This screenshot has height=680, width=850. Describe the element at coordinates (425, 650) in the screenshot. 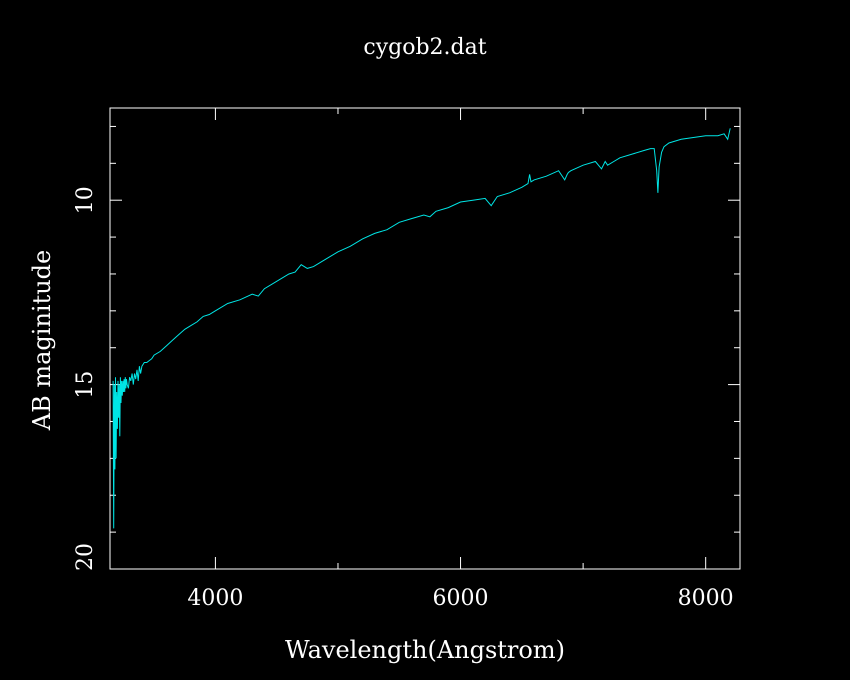

I see `x-axis-label: Wavelength(Angstrom)` at that location.